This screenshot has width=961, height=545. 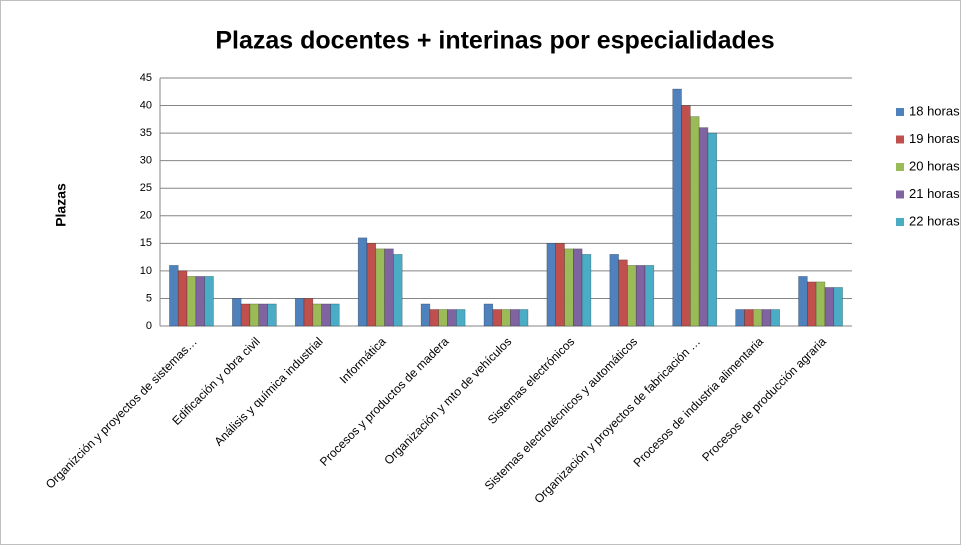 I want to click on y-tick-label: 10, so click(x=146, y=271).